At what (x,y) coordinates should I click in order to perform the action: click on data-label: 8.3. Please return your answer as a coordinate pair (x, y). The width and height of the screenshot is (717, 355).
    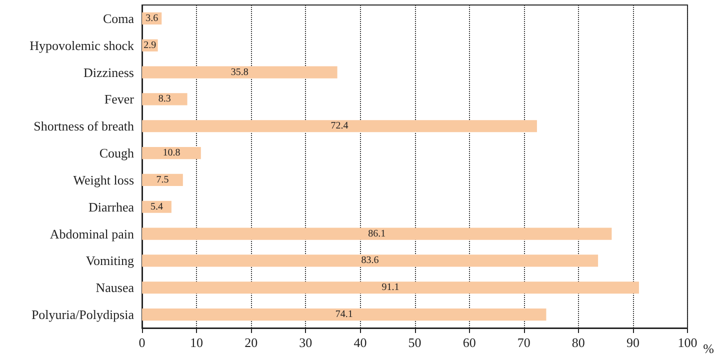
    Looking at the image, I should click on (164, 99).